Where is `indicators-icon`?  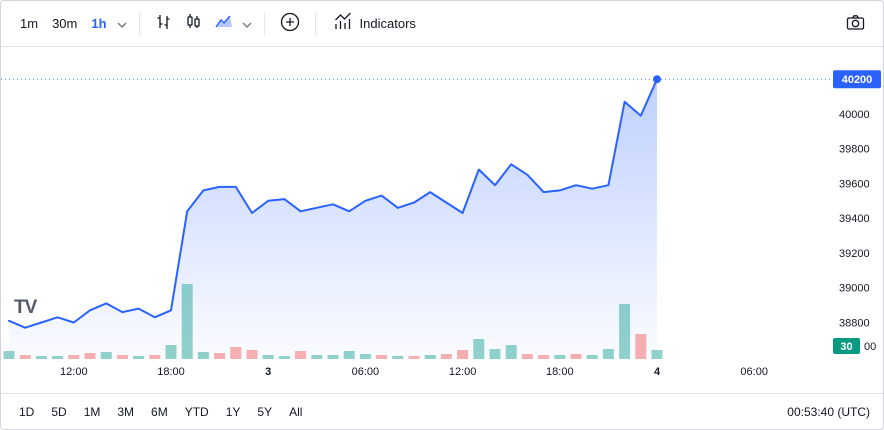
indicators-icon is located at coordinates (343, 23).